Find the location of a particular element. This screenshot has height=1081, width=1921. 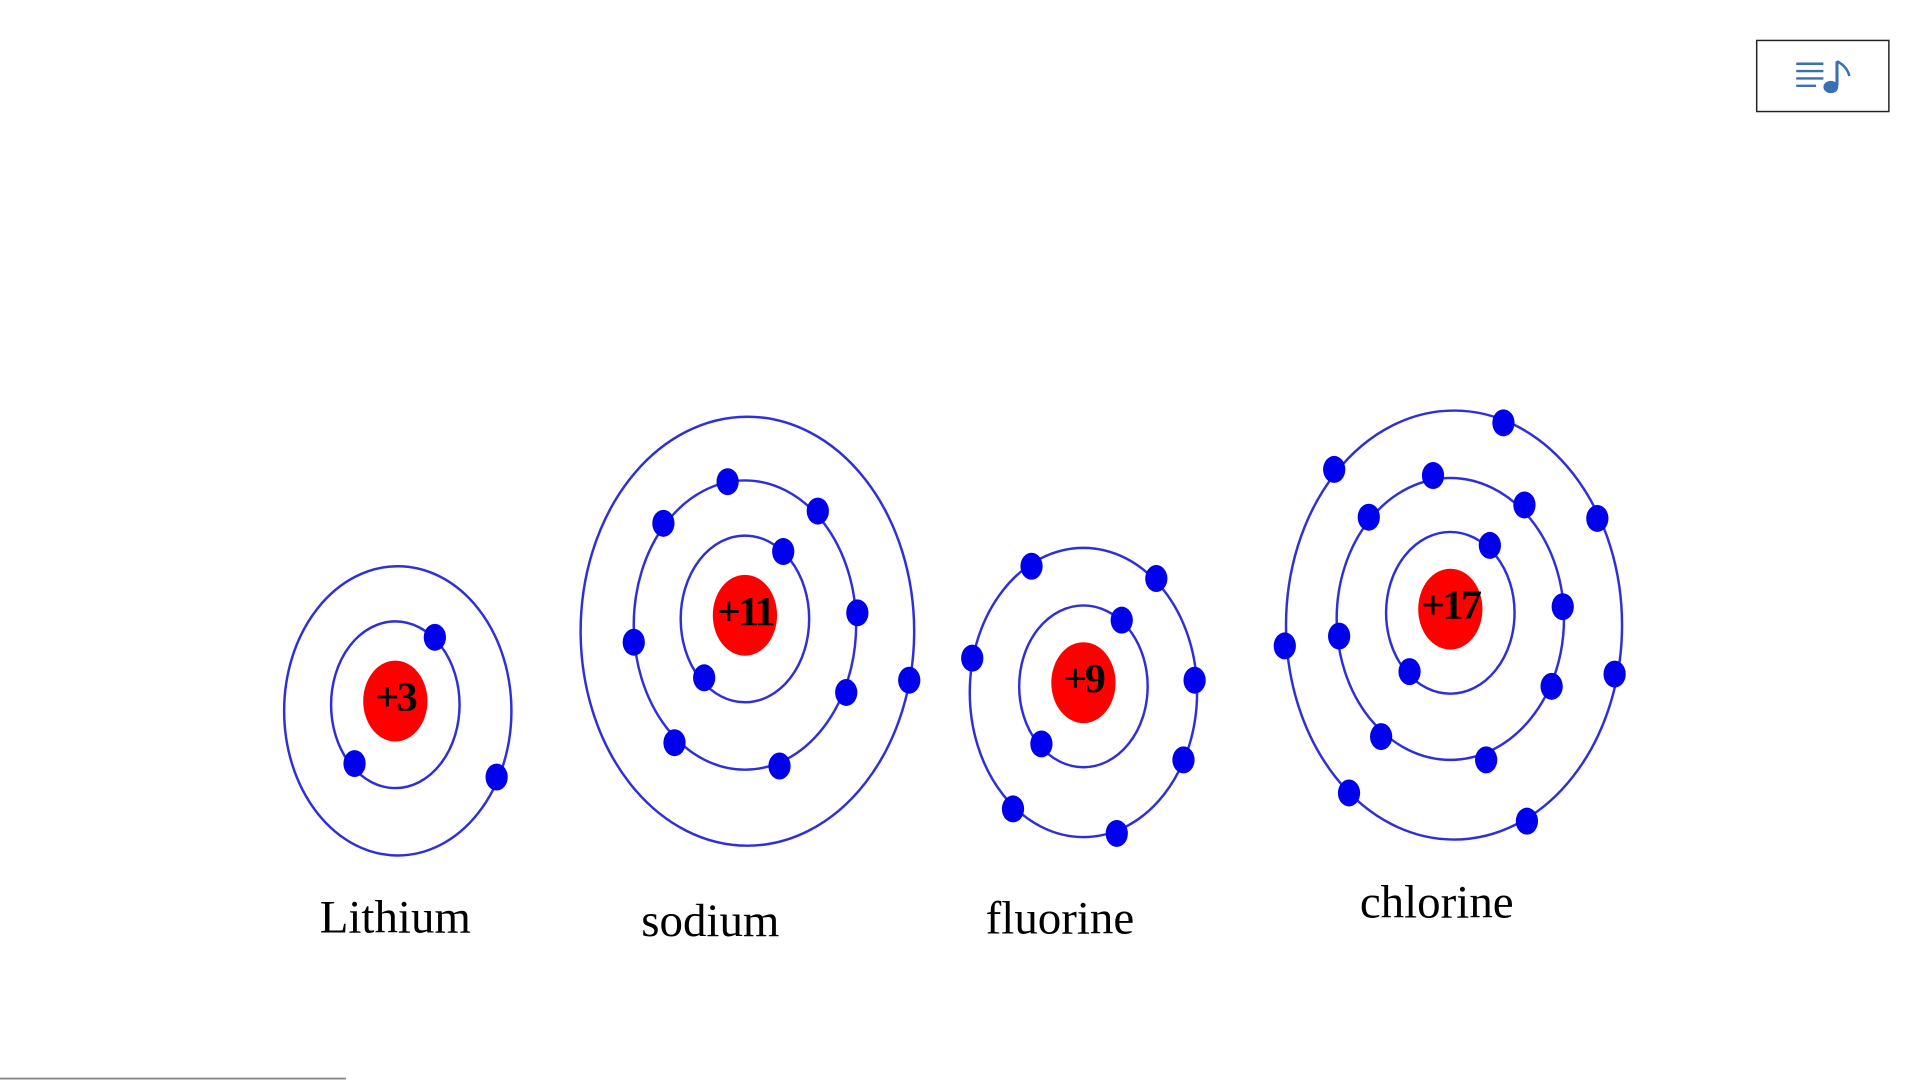

element-name: Lithium is located at coordinates (395, 918).